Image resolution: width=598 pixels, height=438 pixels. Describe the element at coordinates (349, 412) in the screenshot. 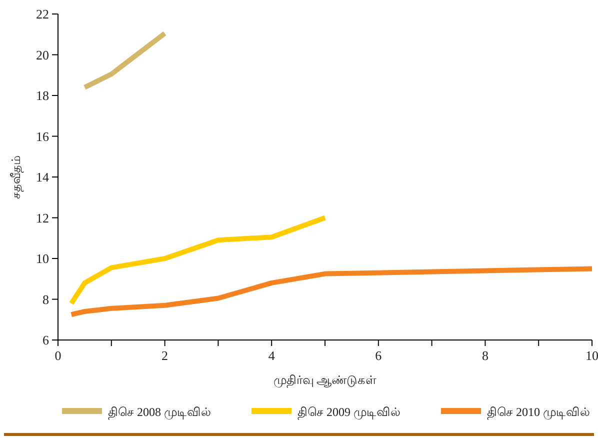

I see `legend-label: திசெ 2009 முடிவில்` at that location.